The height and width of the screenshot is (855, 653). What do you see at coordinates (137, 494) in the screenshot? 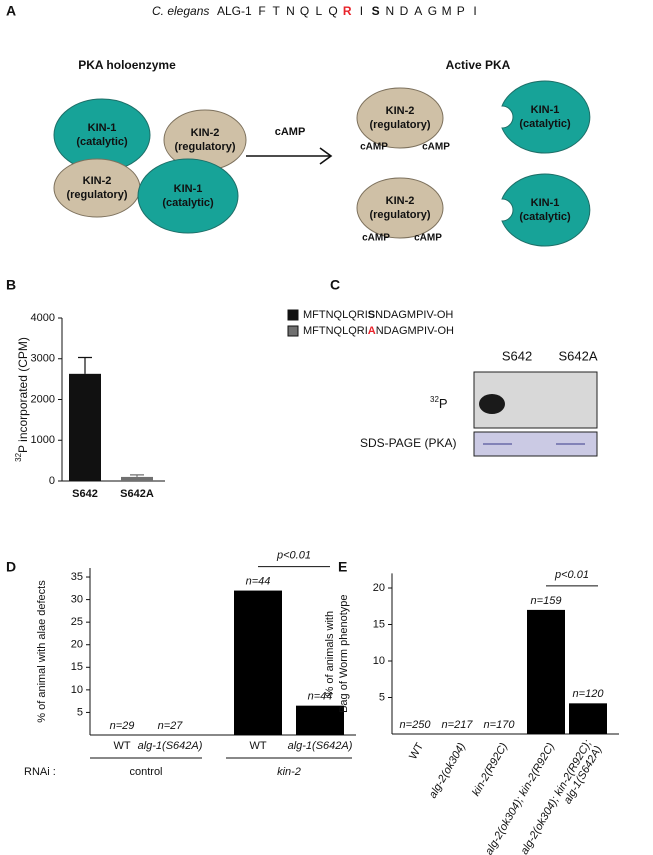
I see `x-tick-label: S642A` at bounding box center [137, 494].